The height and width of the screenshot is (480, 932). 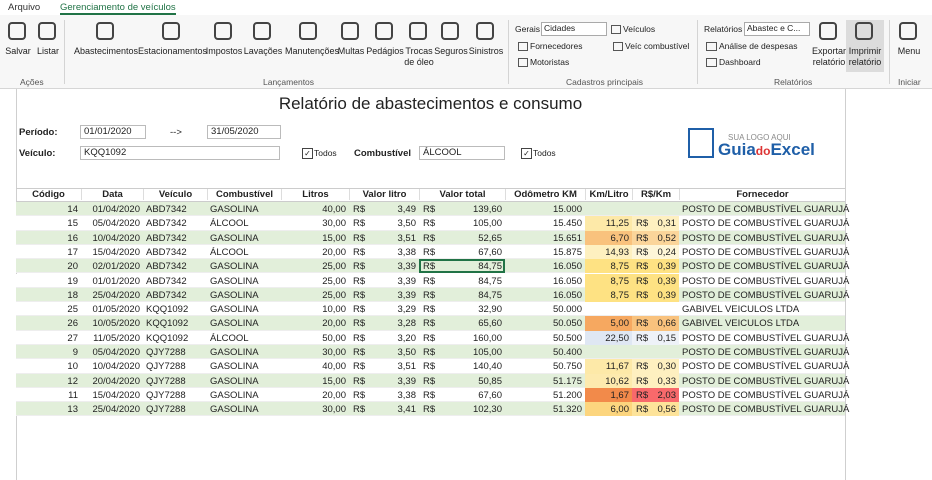 What do you see at coordinates (351, 51) in the screenshot?
I see `ribbon-button: Multas` at bounding box center [351, 51].